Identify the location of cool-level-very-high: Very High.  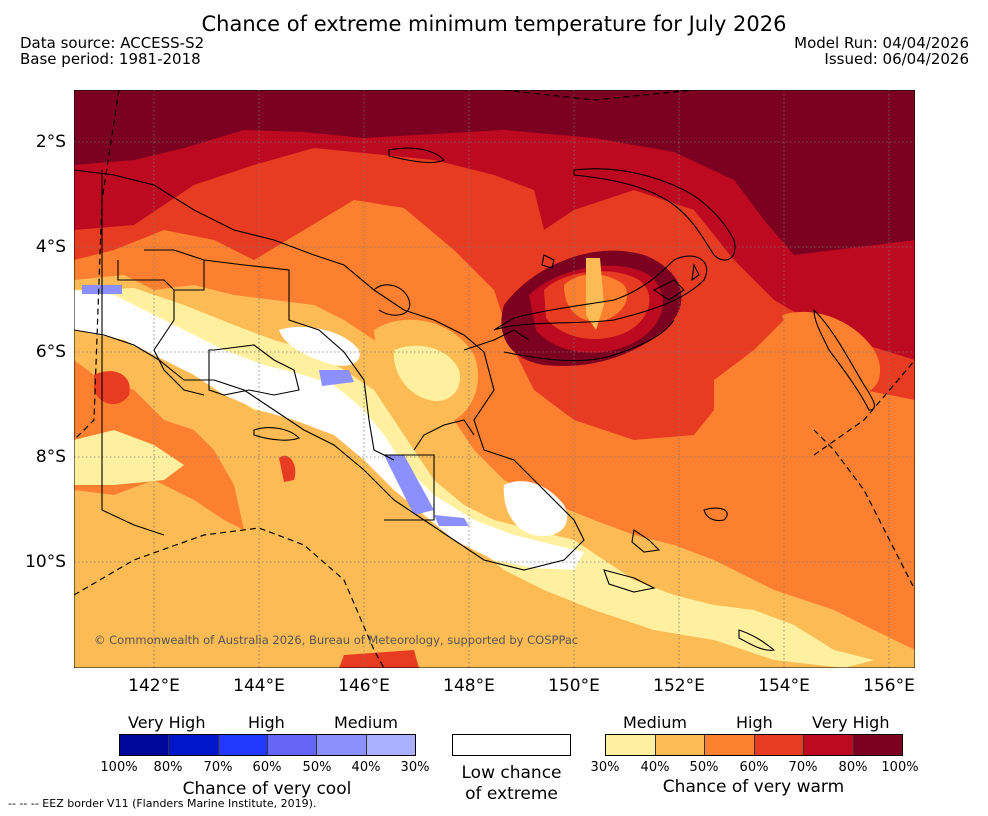
(167, 722).